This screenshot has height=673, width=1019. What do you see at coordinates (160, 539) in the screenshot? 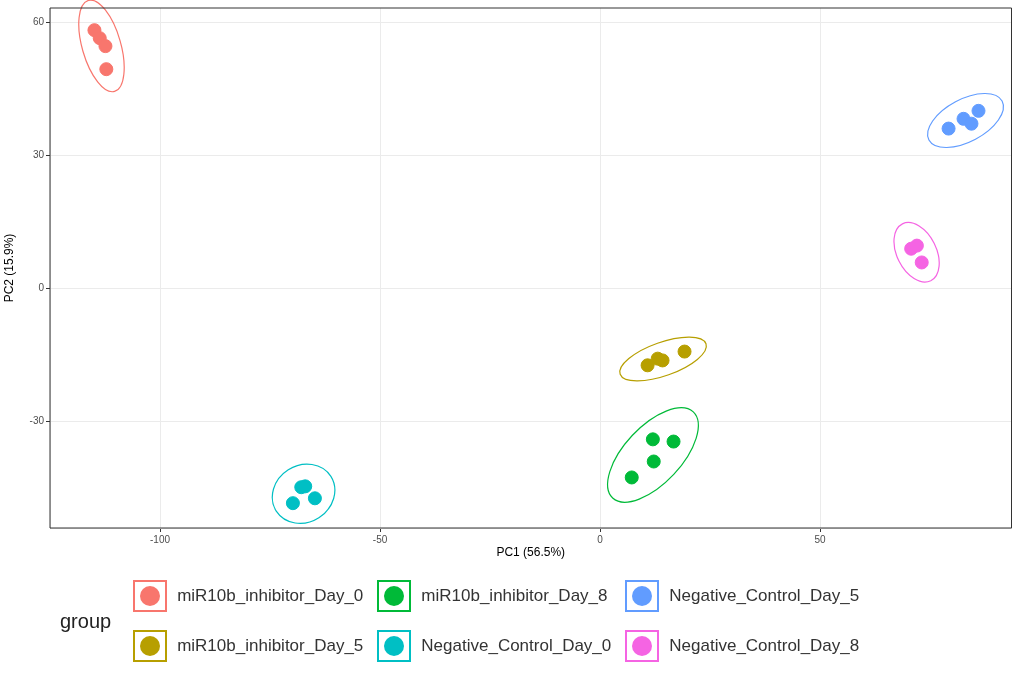
I see `x-tick-label: -100` at bounding box center [160, 539].